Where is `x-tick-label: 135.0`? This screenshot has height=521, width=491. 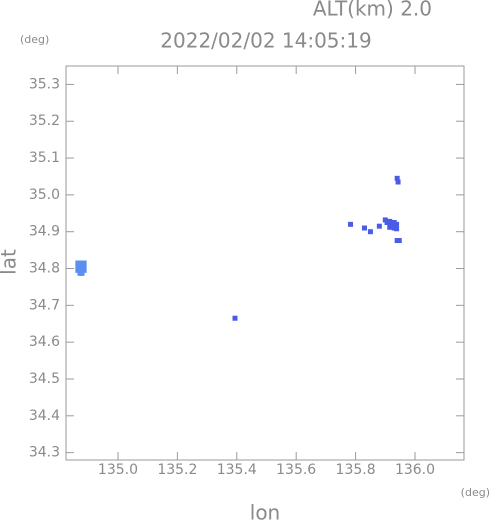
x-tick-label: 135.0 is located at coordinates (118, 470).